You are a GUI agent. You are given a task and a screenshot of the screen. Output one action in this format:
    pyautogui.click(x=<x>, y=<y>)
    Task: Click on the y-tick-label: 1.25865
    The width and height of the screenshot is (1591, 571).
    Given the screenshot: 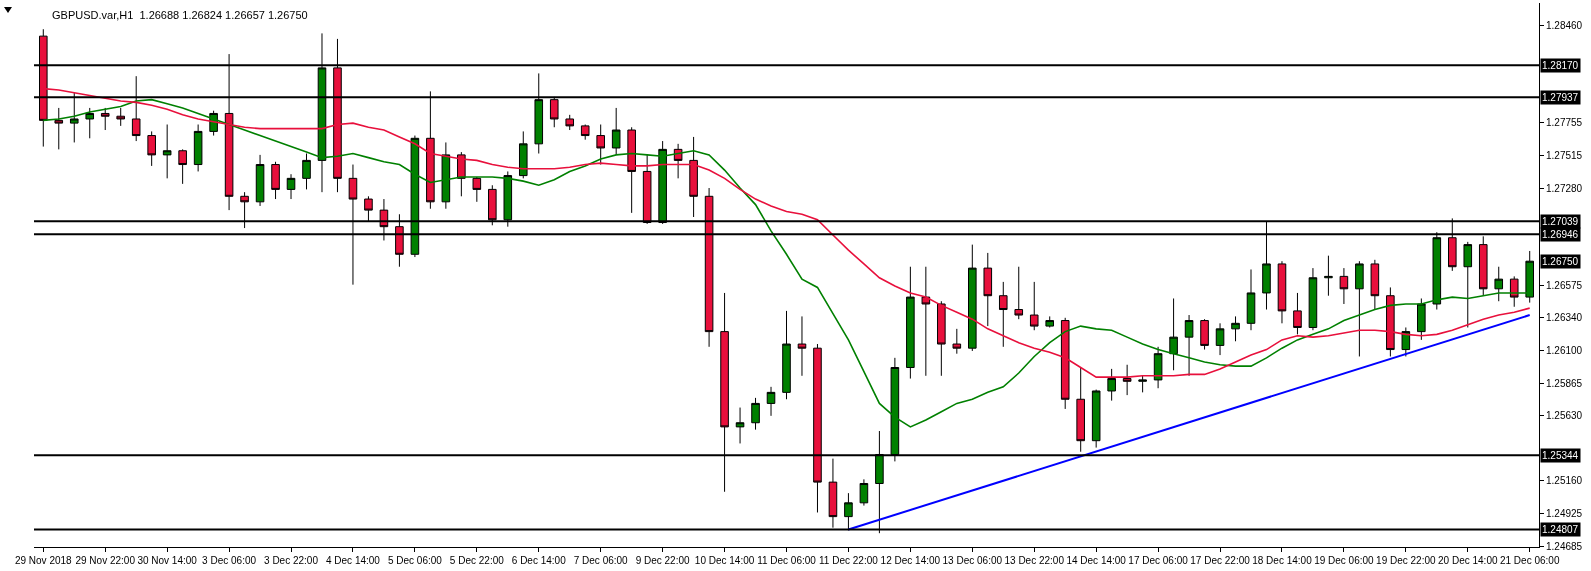 What is the action you would take?
    pyautogui.click(x=1564, y=383)
    